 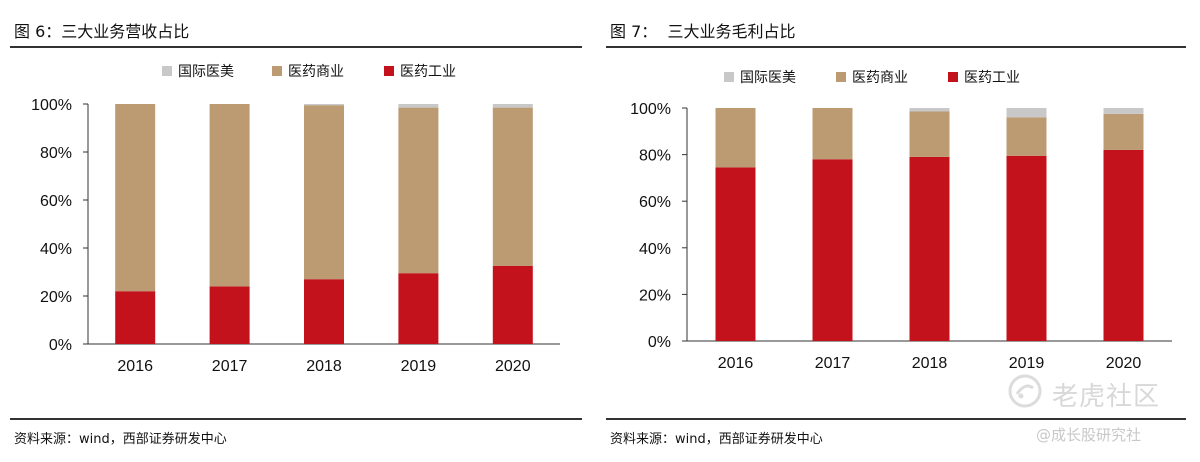 What do you see at coordinates (703, 31) in the screenshot?
I see `figure-title: 图 7： 三大业务毛利占比` at bounding box center [703, 31].